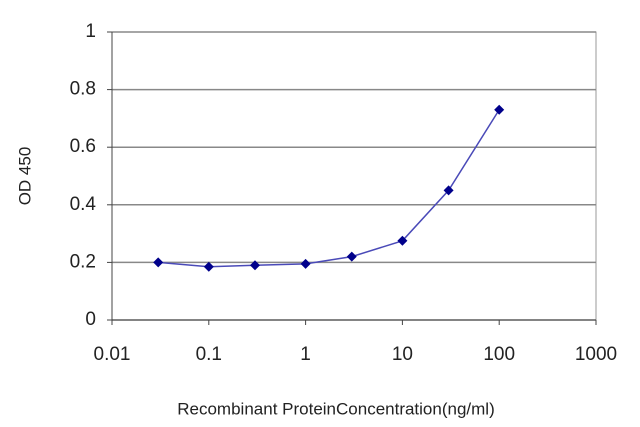 This screenshot has height=427, width=640. Describe the element at coordinates (209, 354) in the screenshot. I see `x-tick-label: 0.1` at that location.